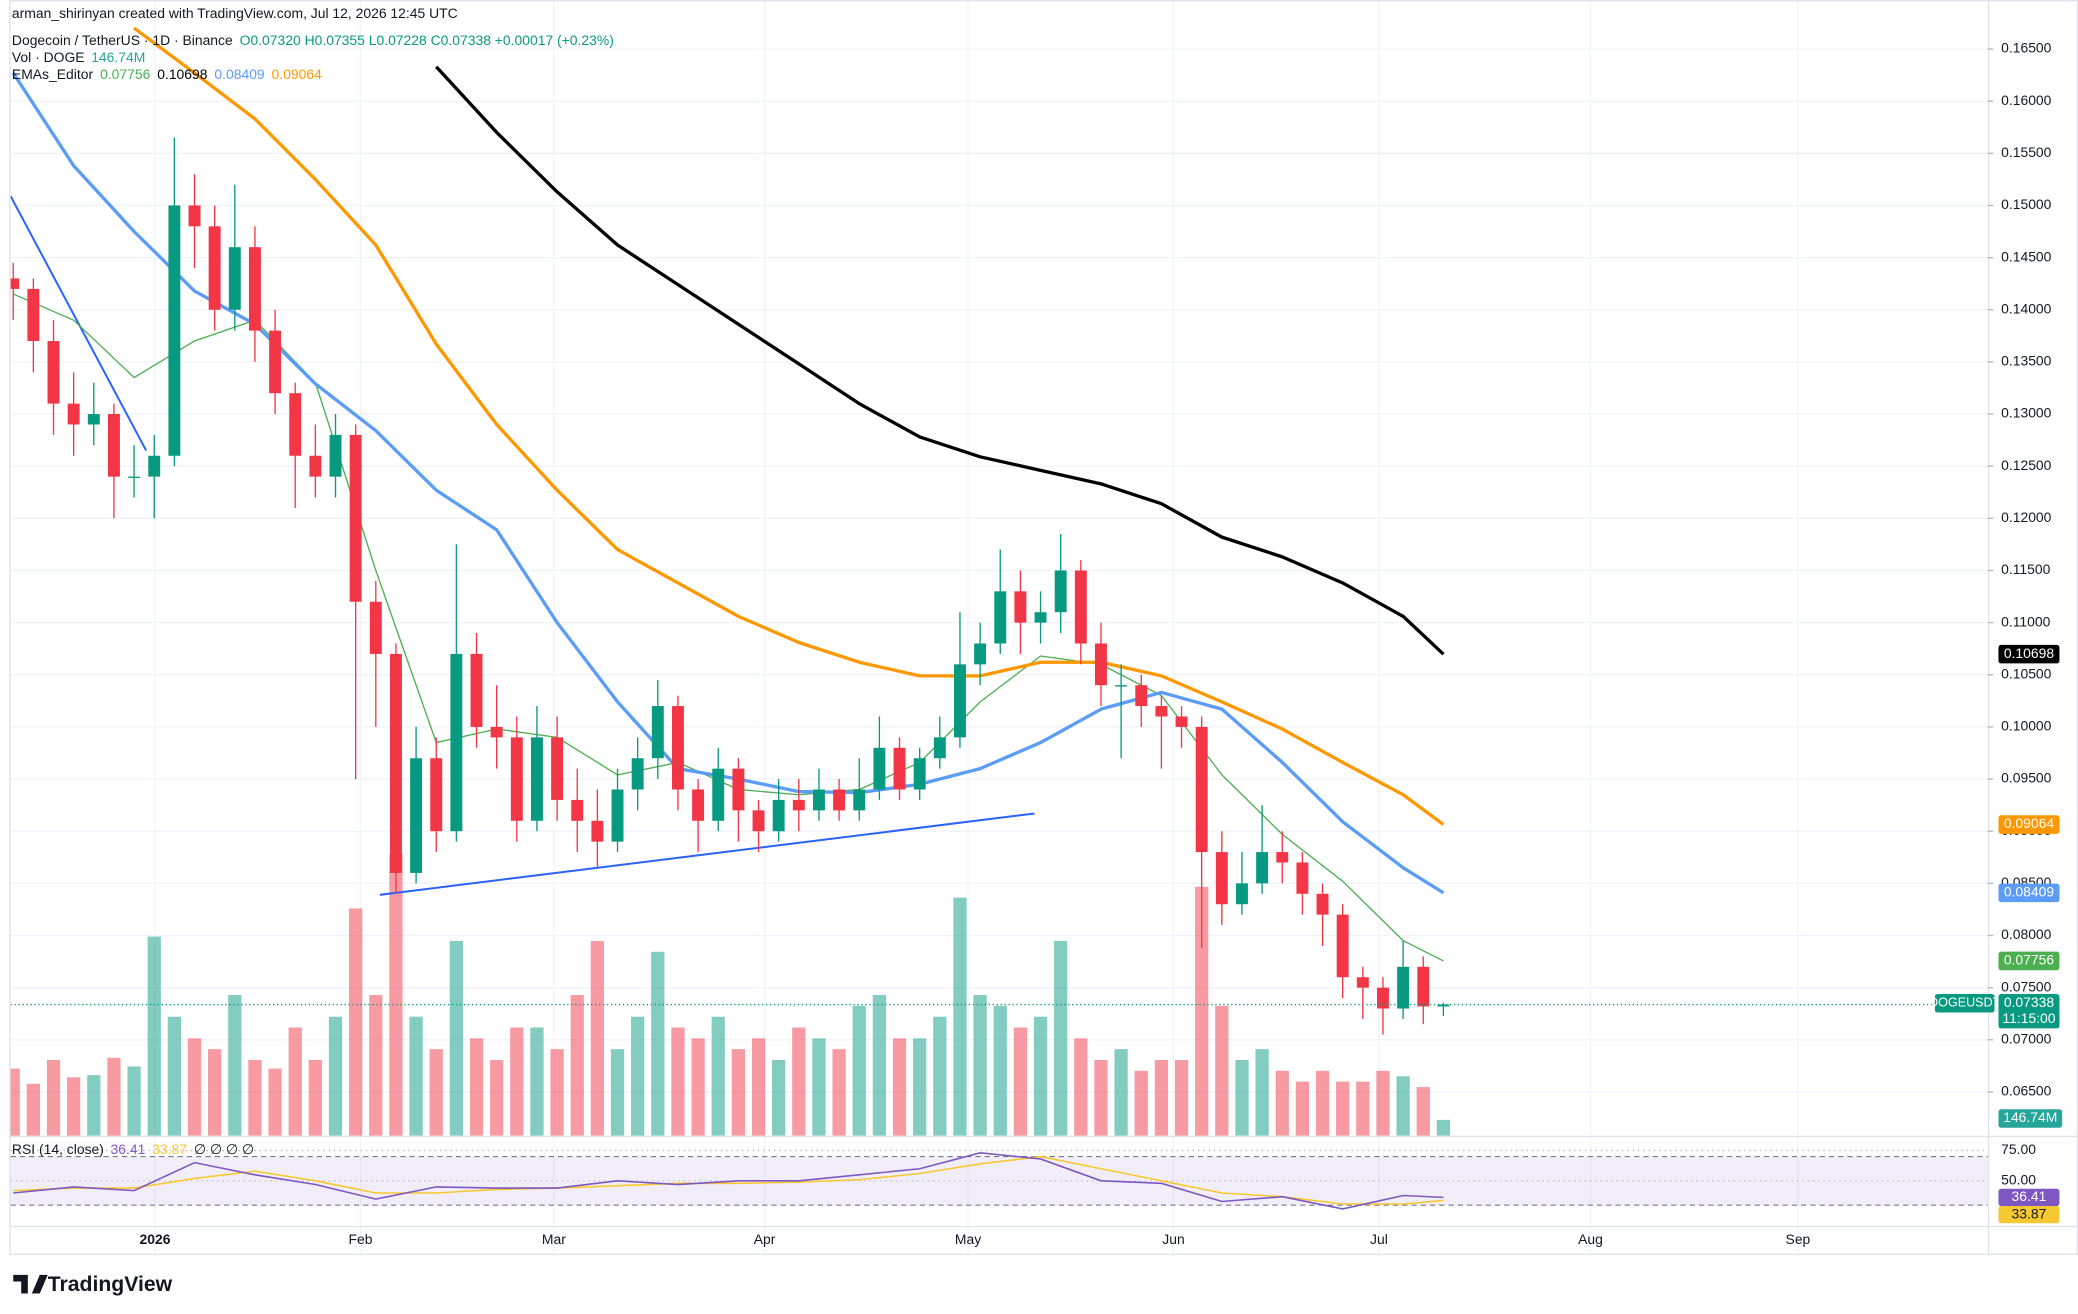  Describe the element at coordinates (1965, 1003) in the screenshot. I see `symbol-tag-label: DOGEUSDT` at that location.